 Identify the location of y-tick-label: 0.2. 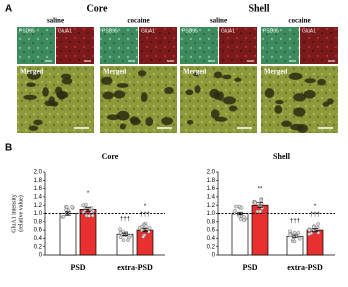
(211, 247).